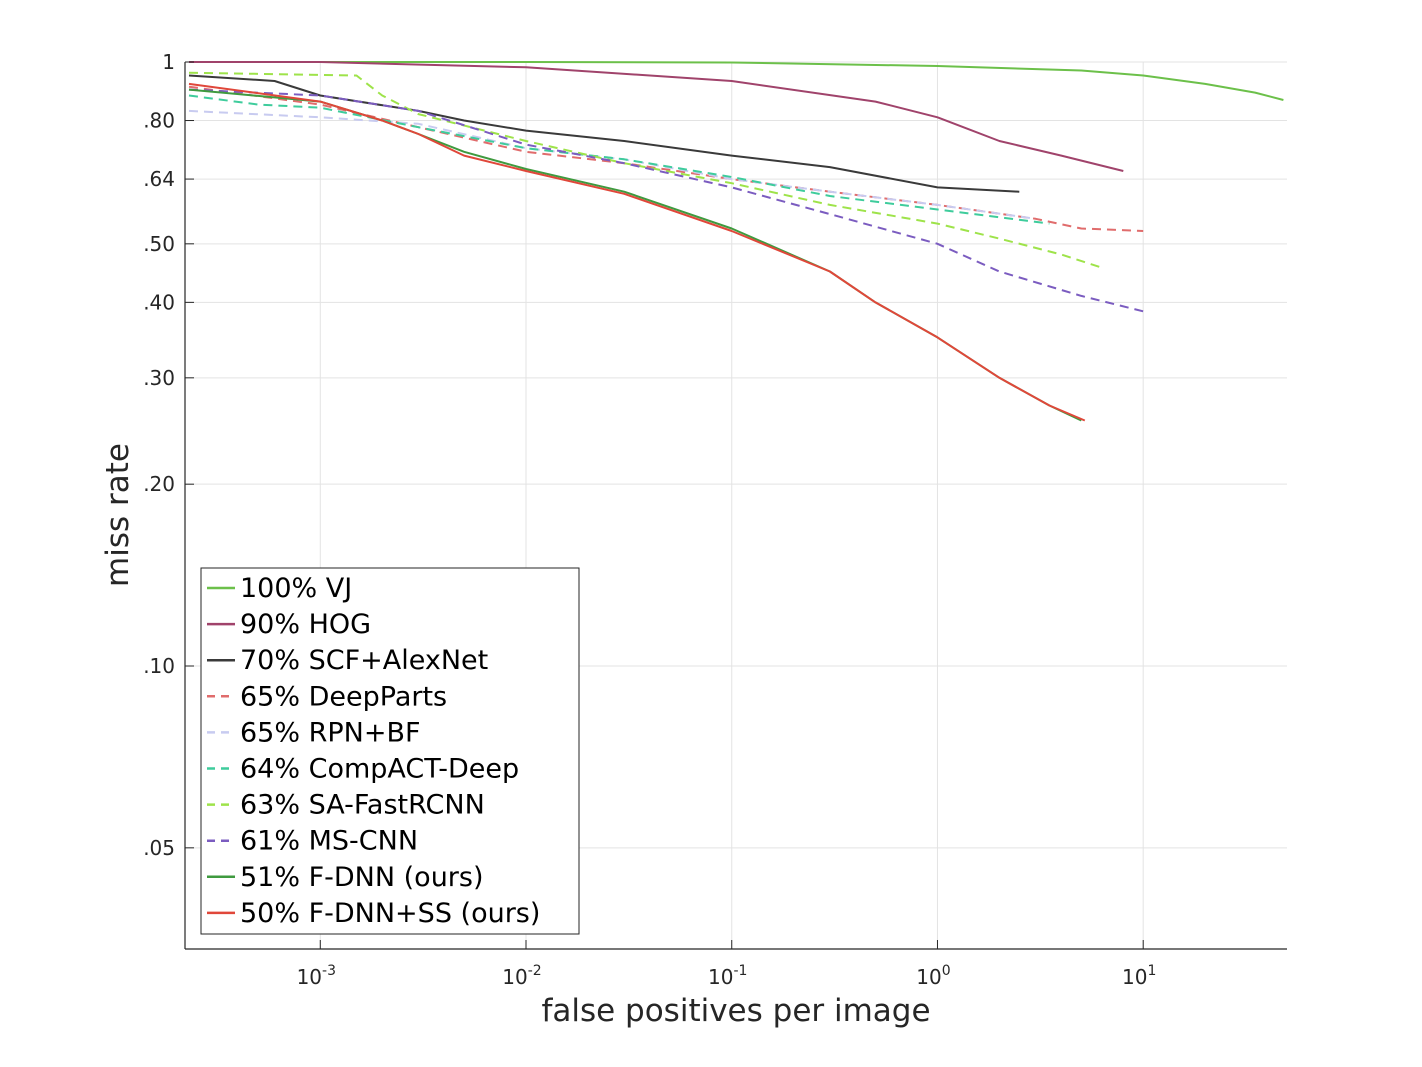 This screenshot has width=1422, height=1067. I want to click on y-tick-label: .05, so click(159, 848).